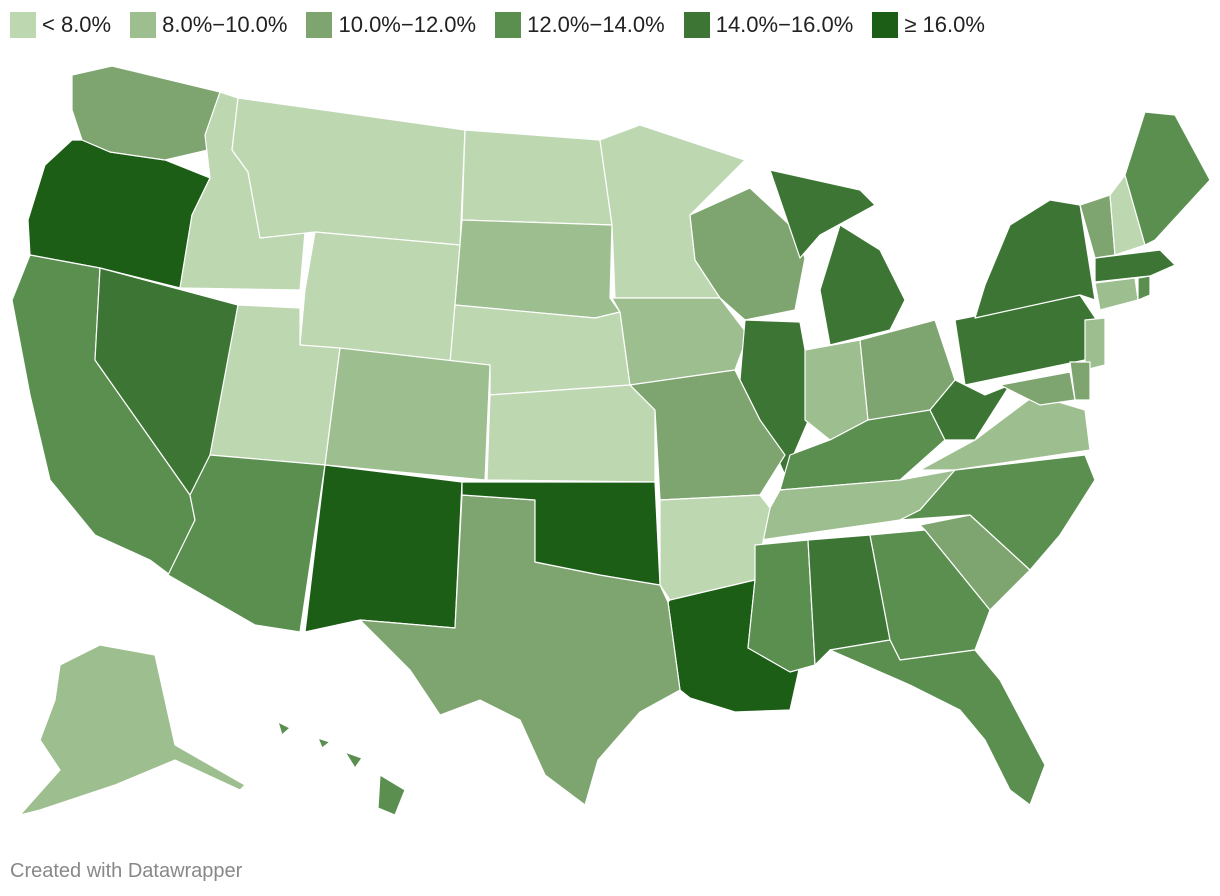 Image resolution: width=1220 pixels, height=896 pixels. What do you see at coordinates (225, 24) in the screenshot?
I see `legend-label: 8.0%−10.0%` at bounding box center [225, 24].